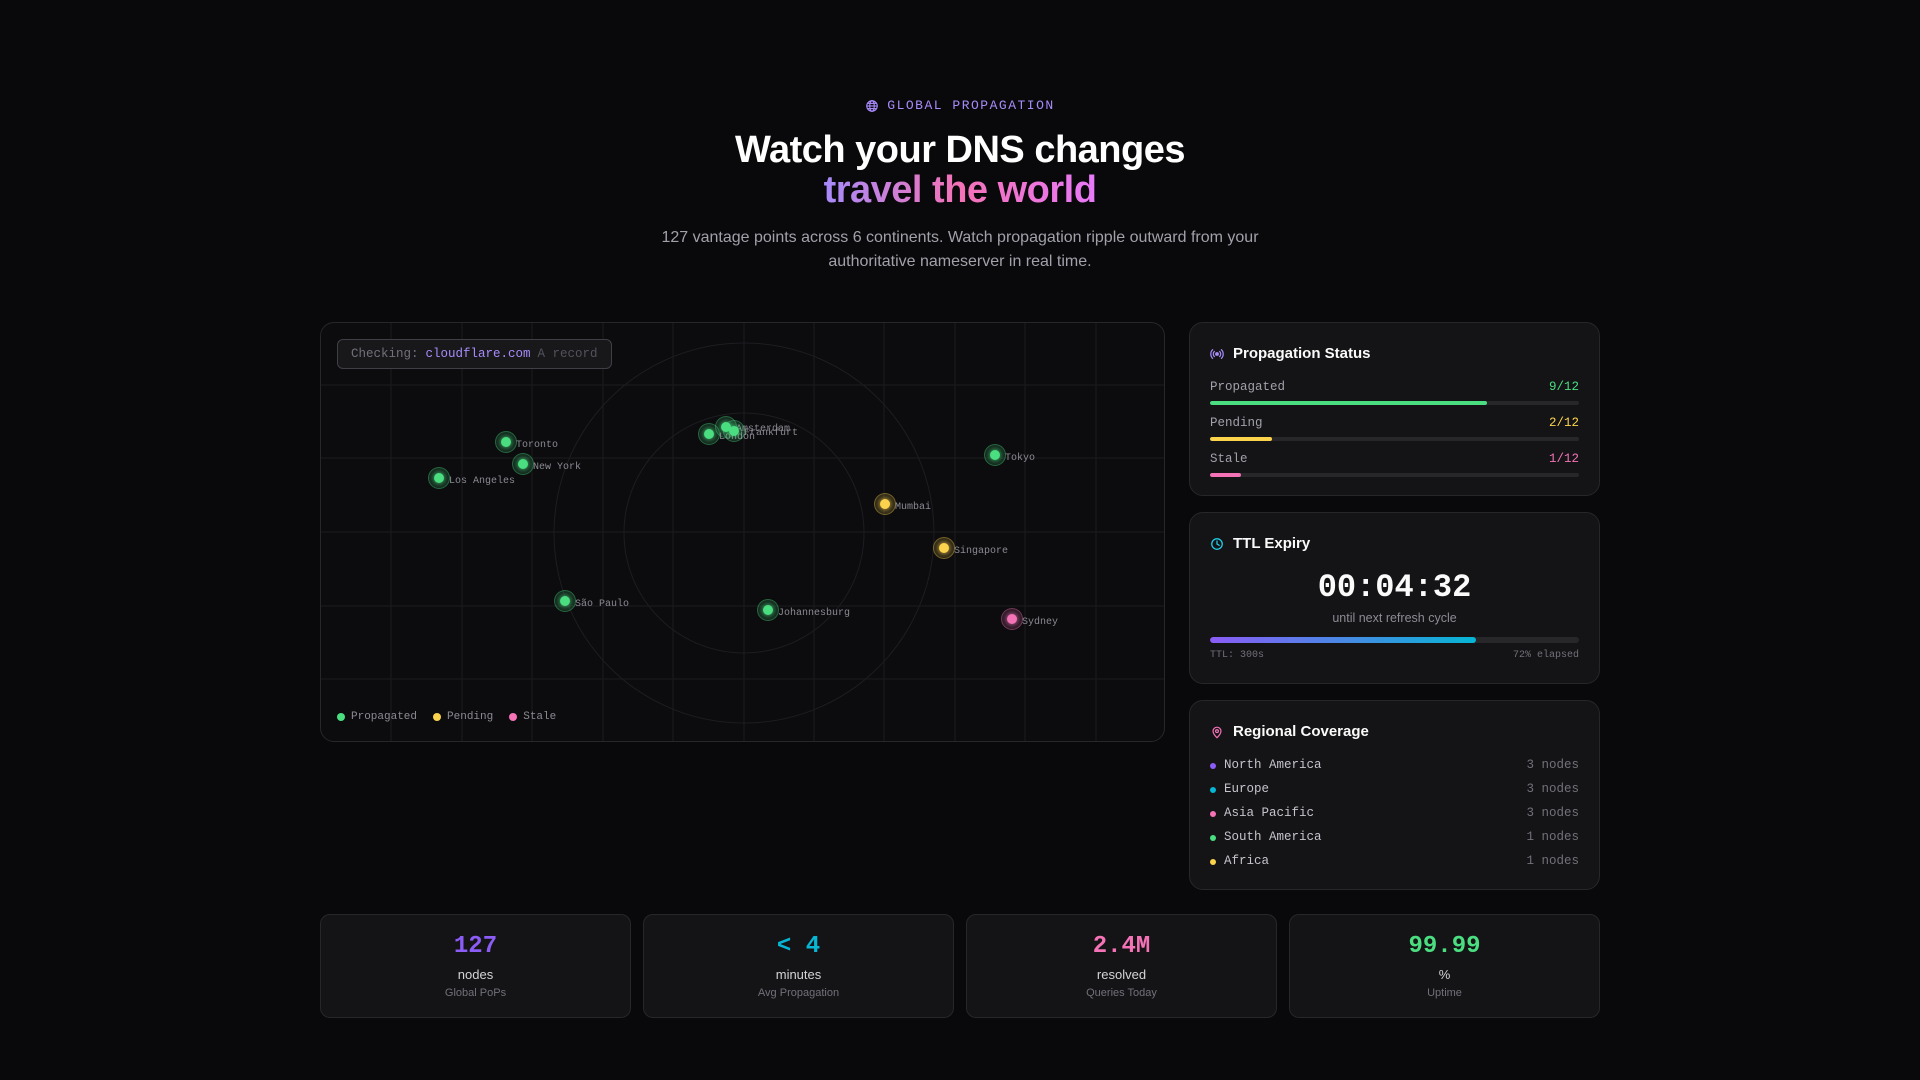 The height and width of the screenshot is (1080, 1920). I want to click on city-label: Amsterdam, so click(763, 429).